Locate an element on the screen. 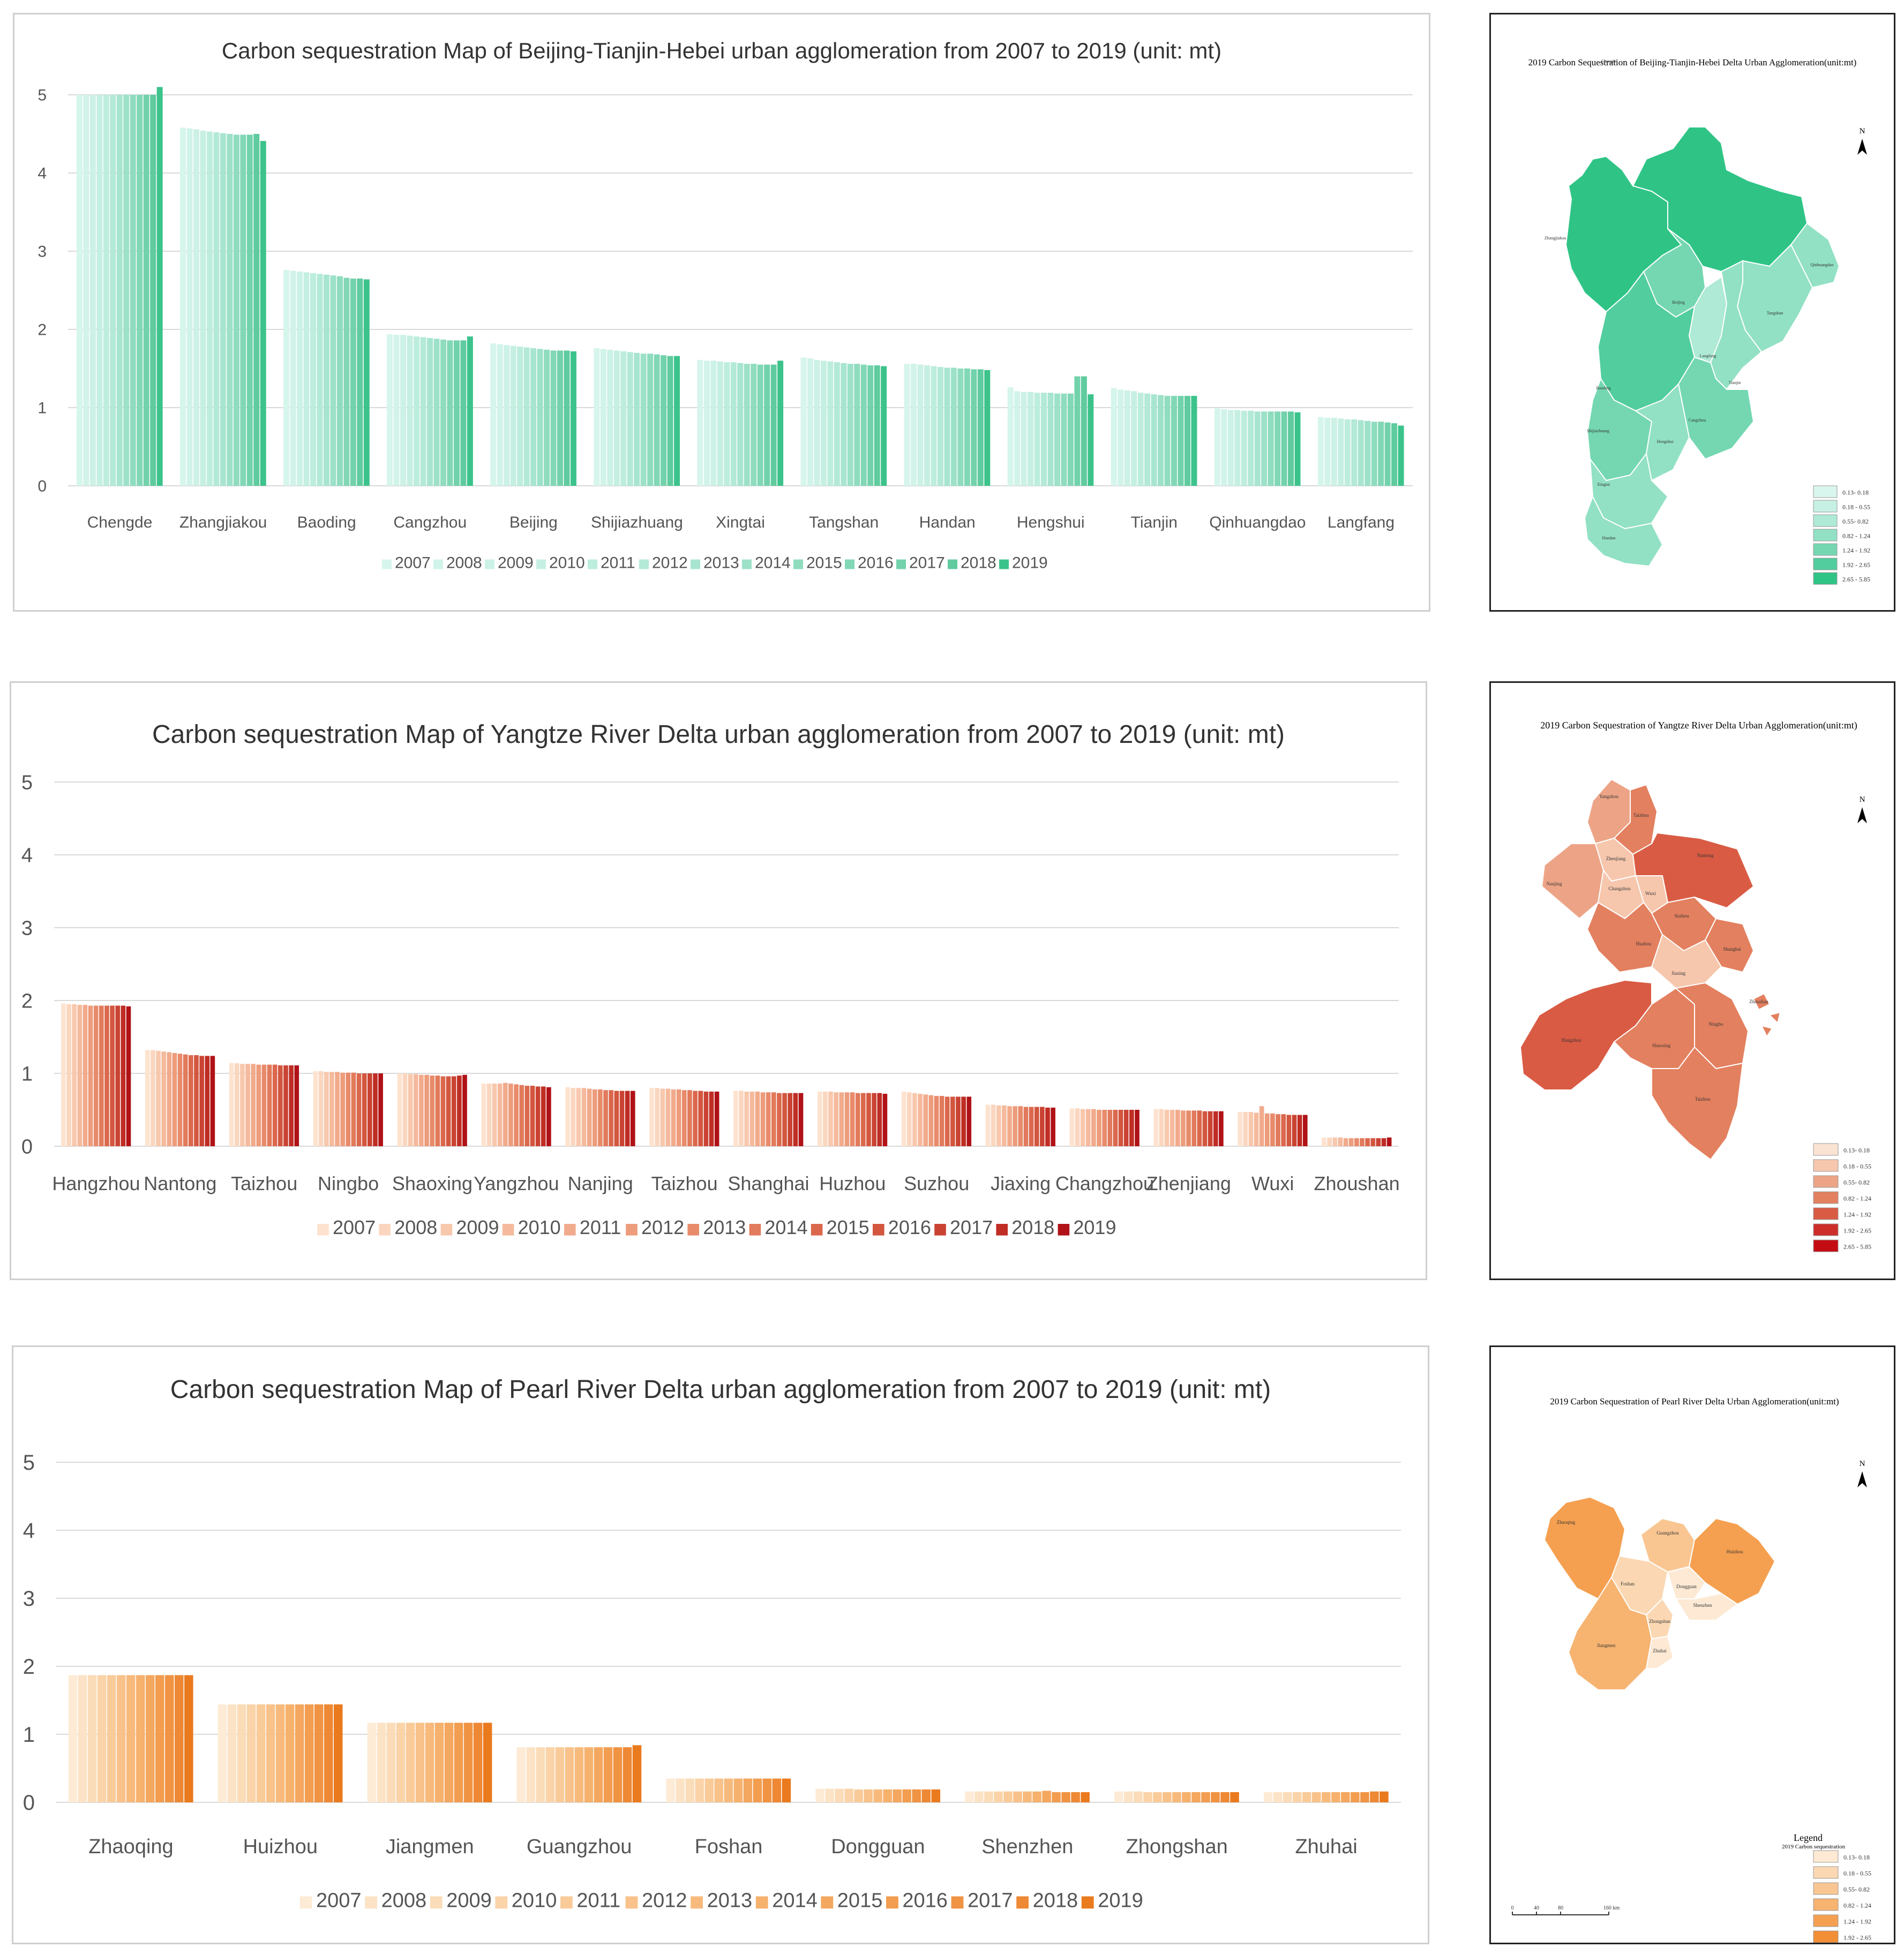 Image resolution: width=1904 pixels, height=1955 pixels. category-label: Wuxi is located at coordinates (1272, 1183).